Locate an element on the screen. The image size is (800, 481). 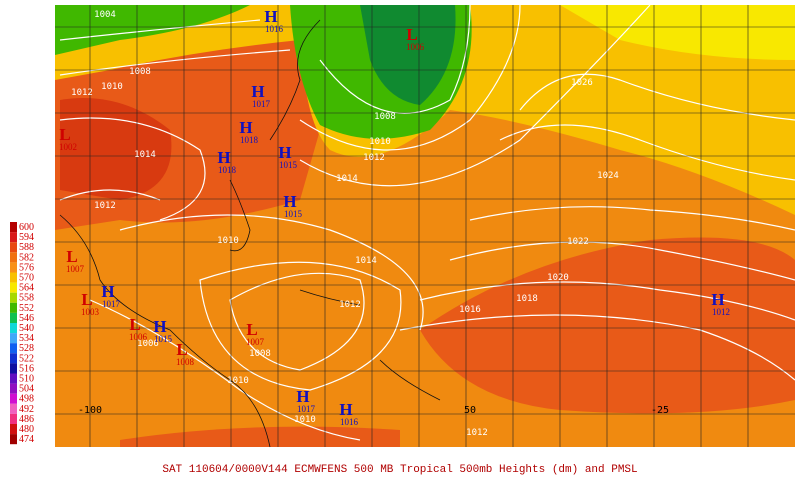
legend-label: 564 is located at coordinates (26, 288).